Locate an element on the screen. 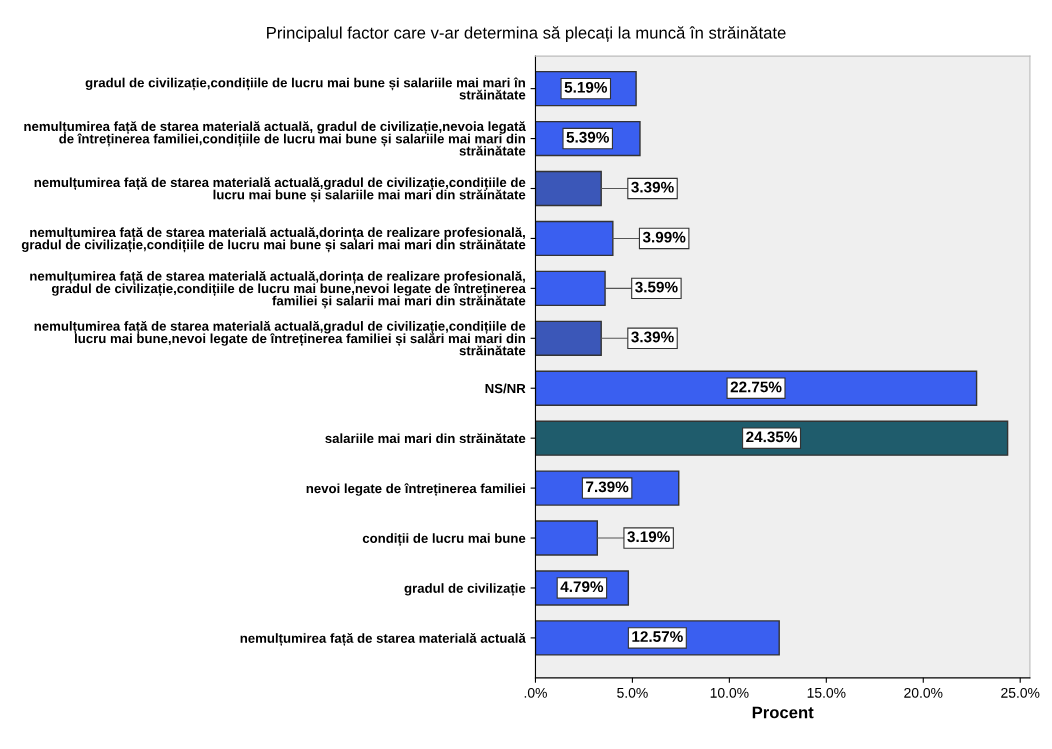 This screenshot has height=749, width=1052. data-label: 12.57% is located at coordinates (657, 636).